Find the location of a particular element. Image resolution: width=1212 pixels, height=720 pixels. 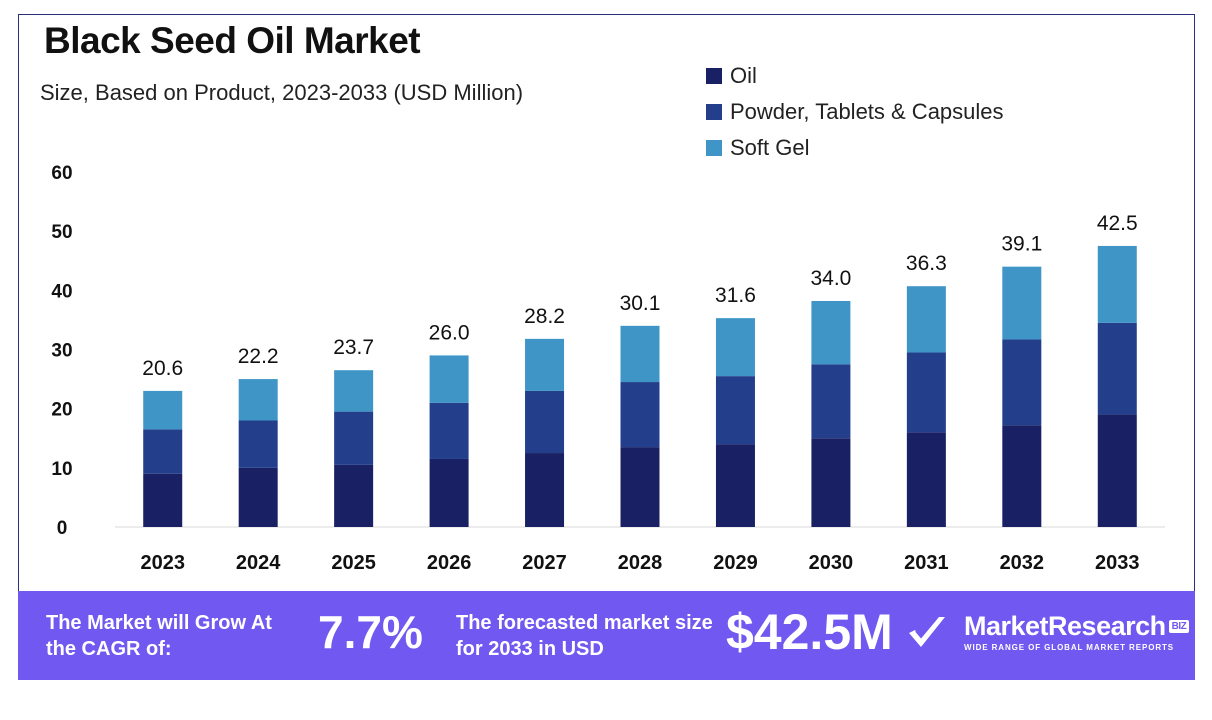

bar-segment-oil-2032 is located at coordinates (1022, 476).